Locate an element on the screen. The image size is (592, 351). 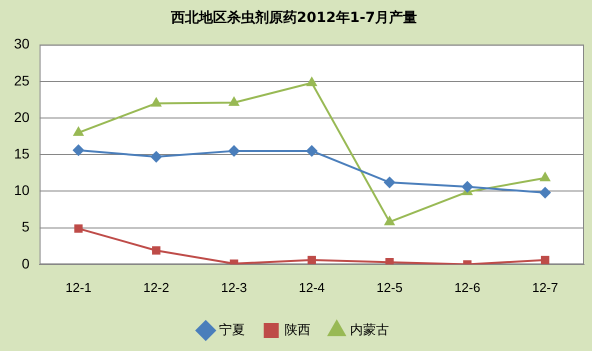
legend-label: 内蒙古 is located at coordinates (369, 330).